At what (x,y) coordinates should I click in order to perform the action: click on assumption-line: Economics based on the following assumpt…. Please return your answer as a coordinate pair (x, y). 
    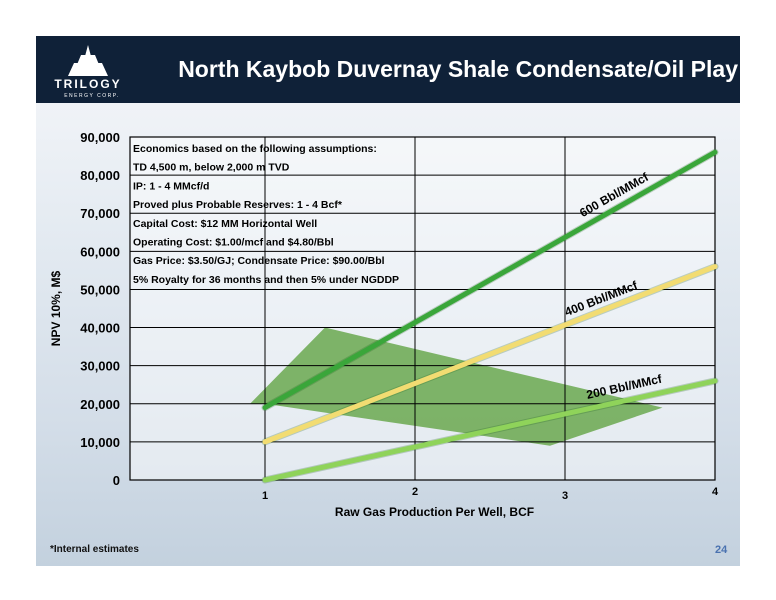
    Looking at the image, I should click on (255, 149).